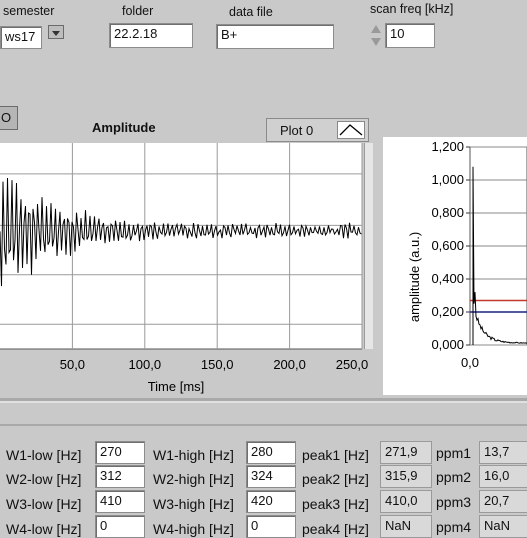  I want to click on w2-high-label: W2-high [Hz], so click(193, 479).